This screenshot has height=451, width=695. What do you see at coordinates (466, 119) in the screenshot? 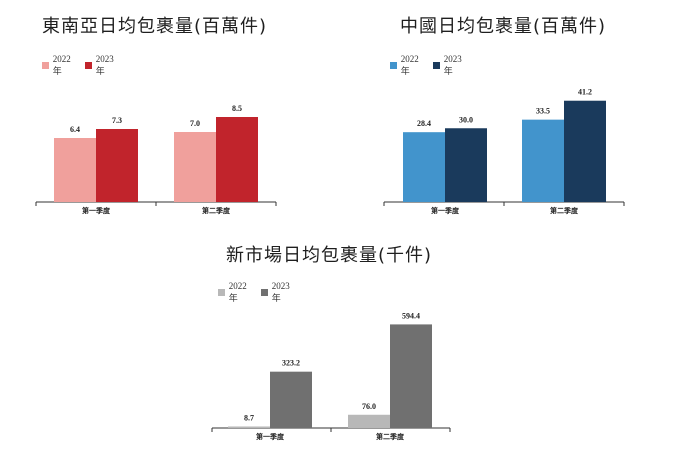
I see `data-label: 30.0` at bounding box center [466, 119].